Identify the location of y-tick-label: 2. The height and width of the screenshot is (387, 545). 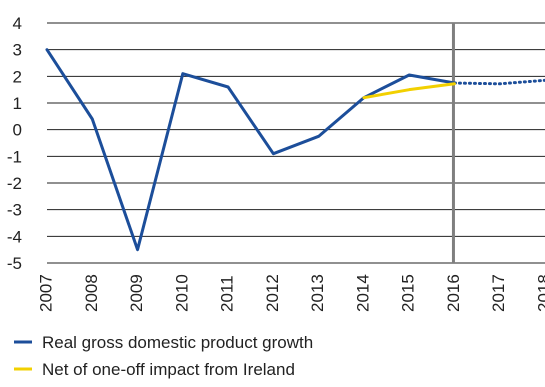
(17, 76).